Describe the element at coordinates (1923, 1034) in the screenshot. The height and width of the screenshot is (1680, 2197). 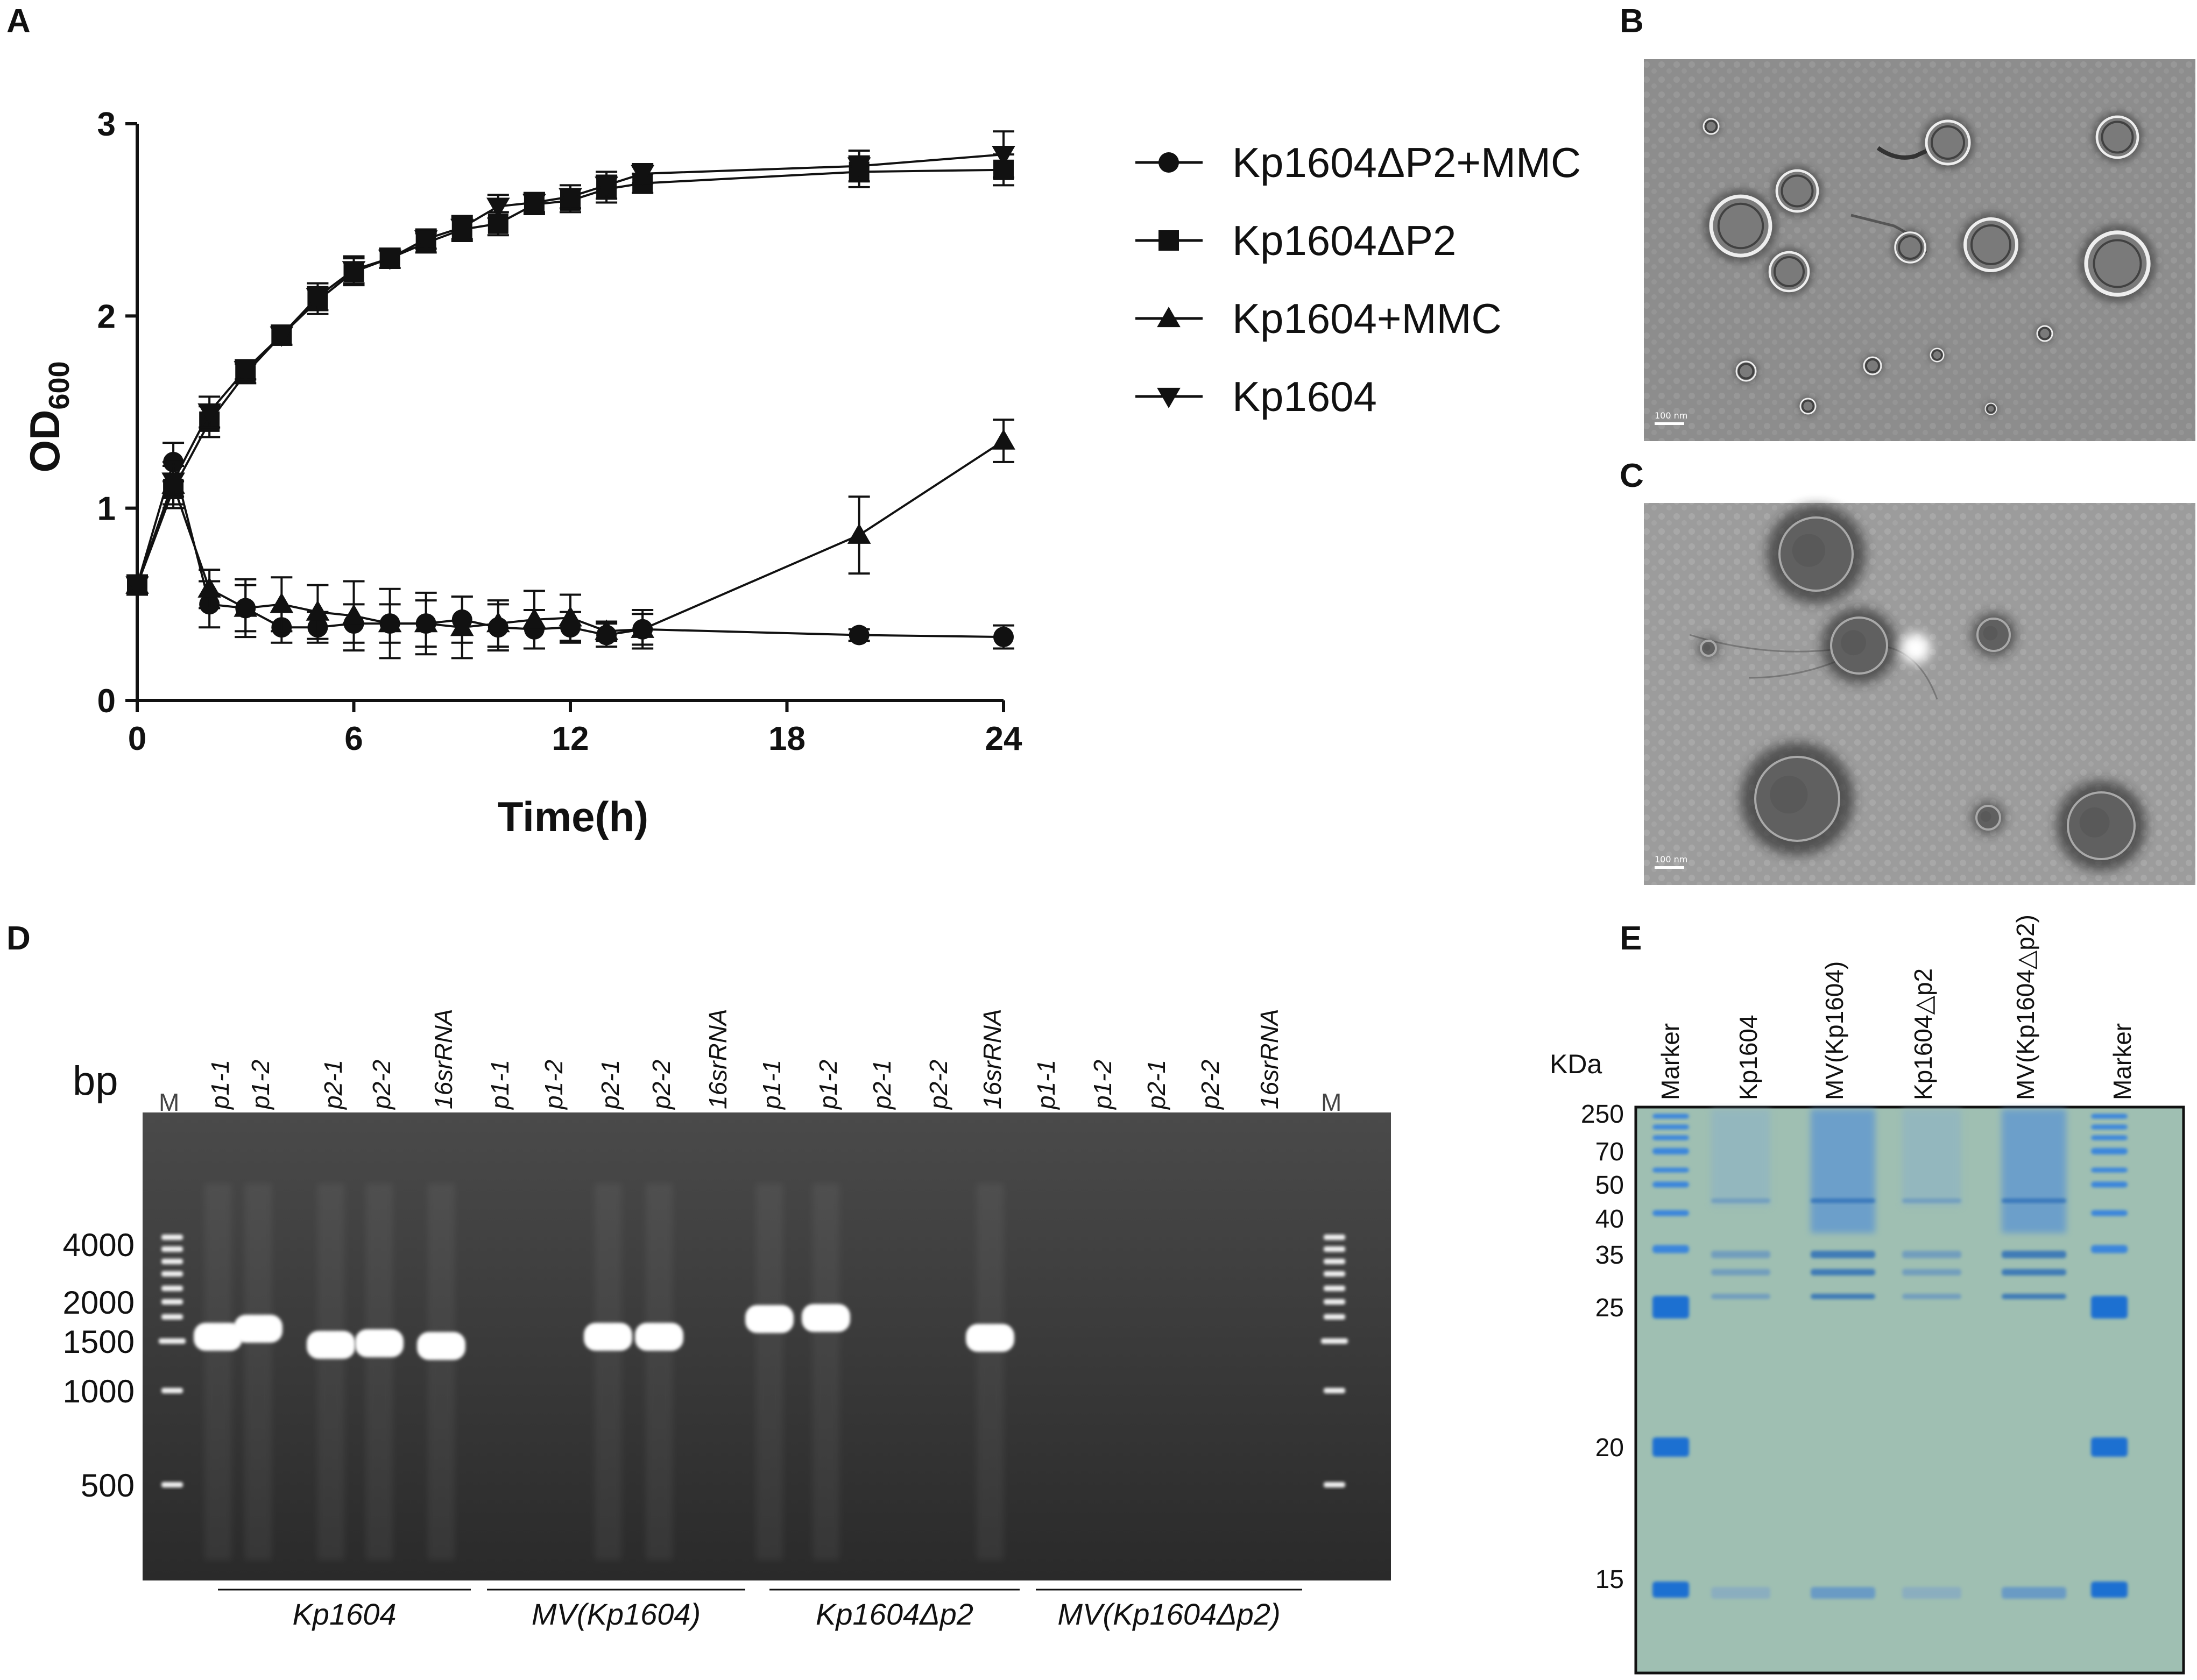
I see `lane-label: Kp1604△p2` at that location.